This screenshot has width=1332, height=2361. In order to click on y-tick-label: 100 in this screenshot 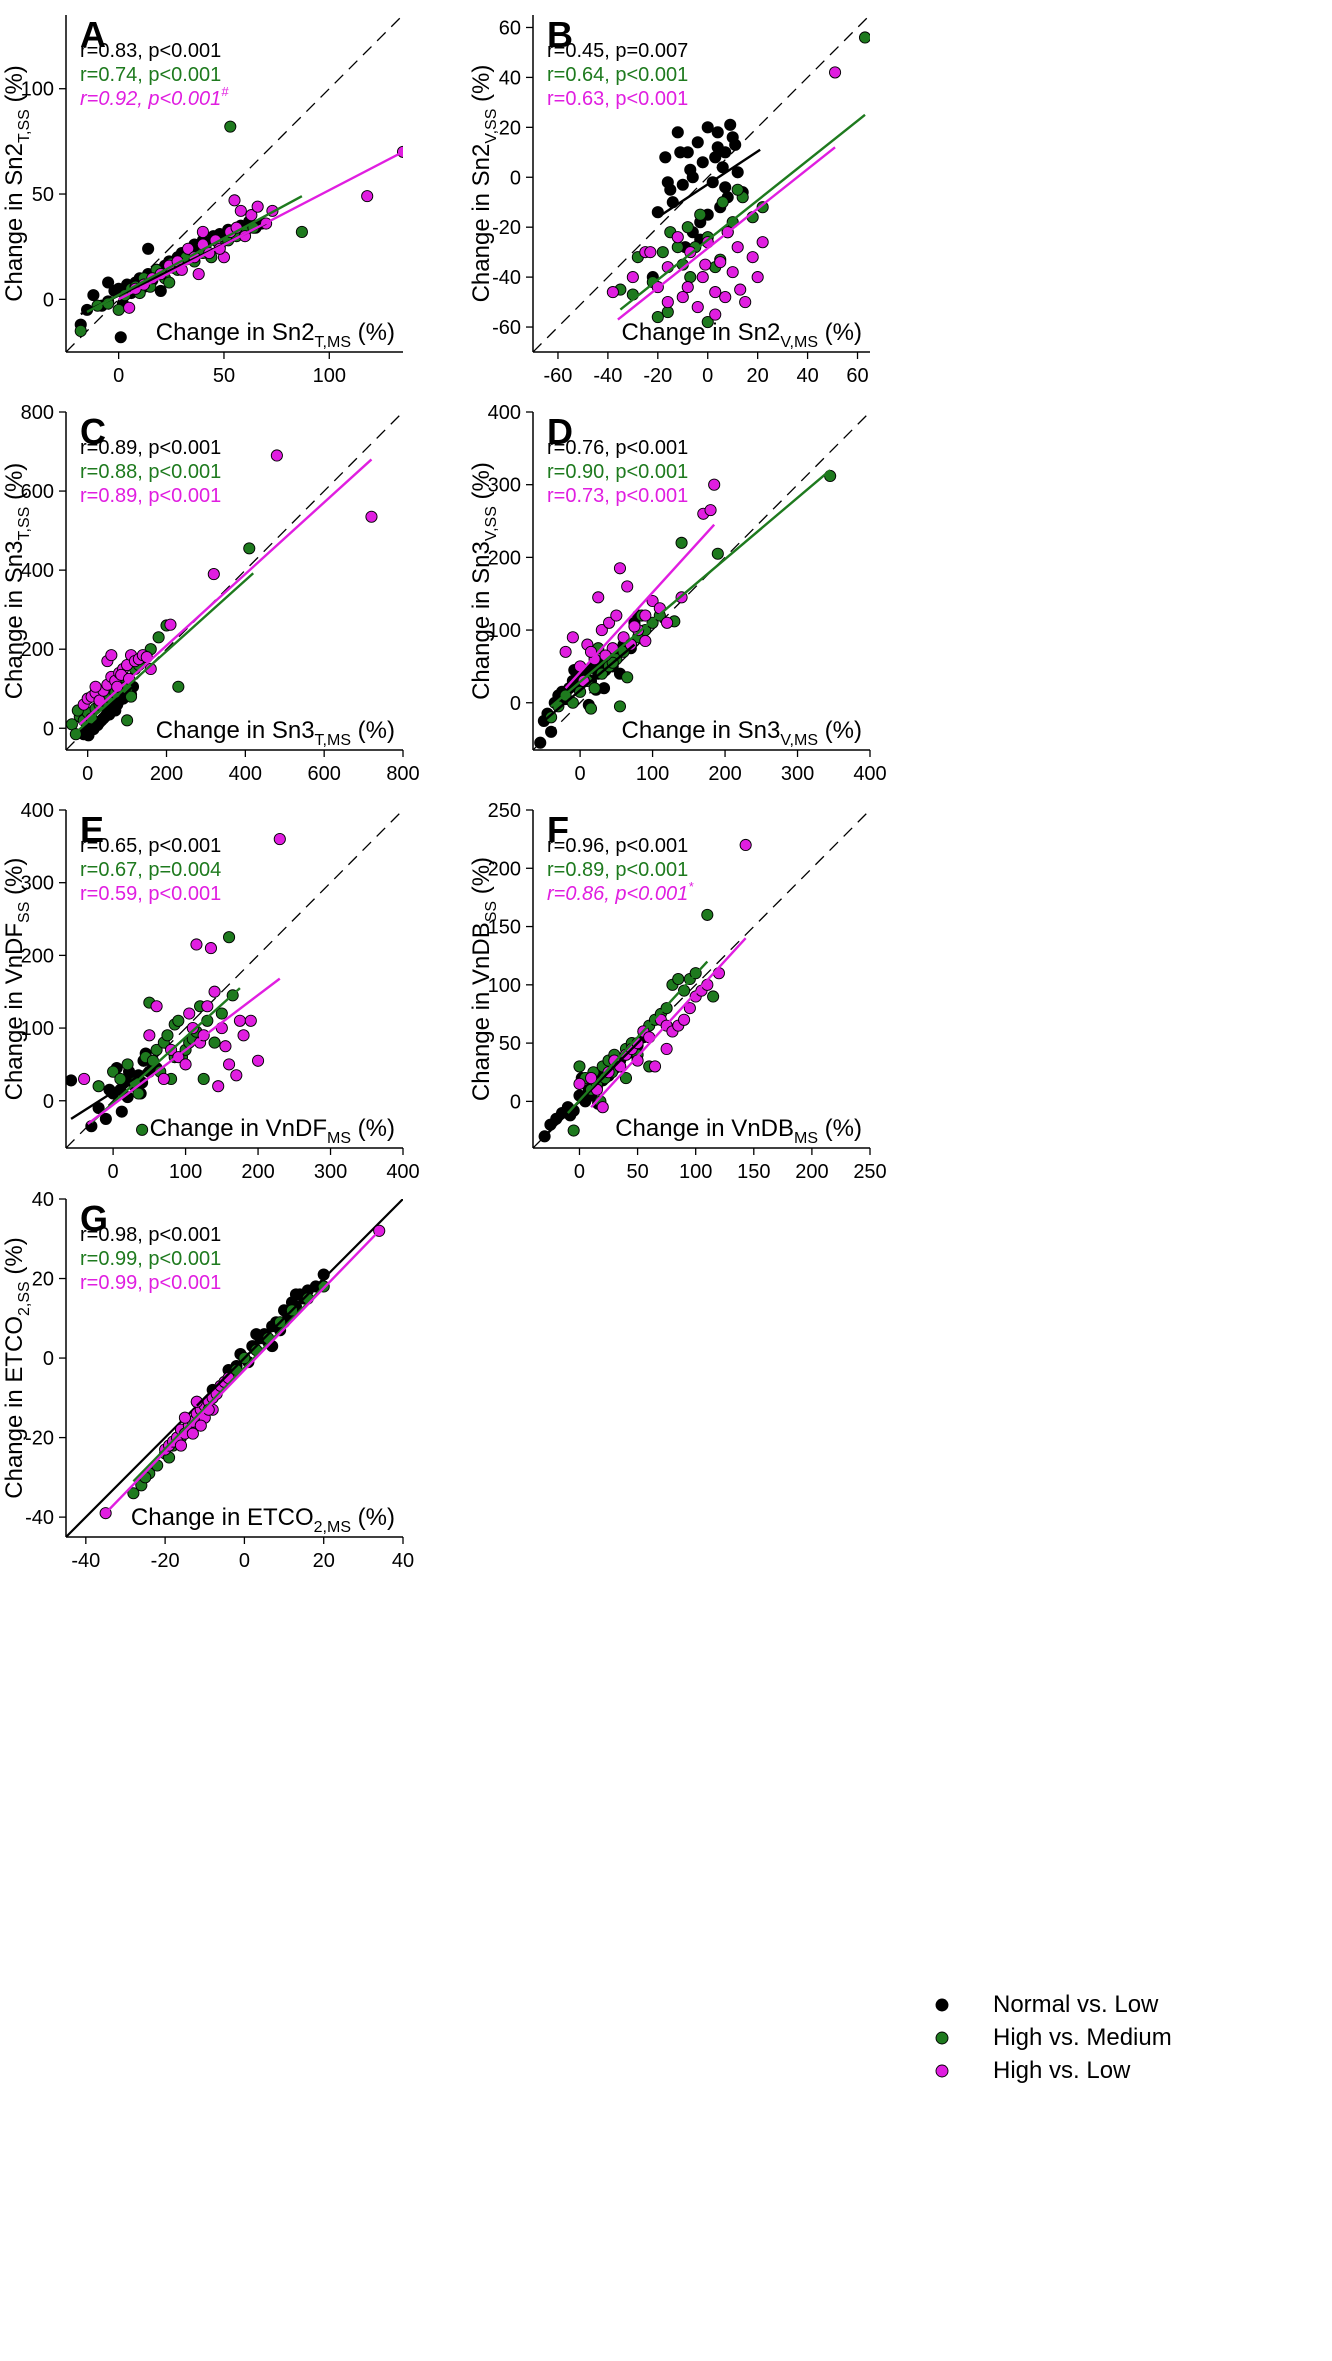, I will do `click(37, 90)`.